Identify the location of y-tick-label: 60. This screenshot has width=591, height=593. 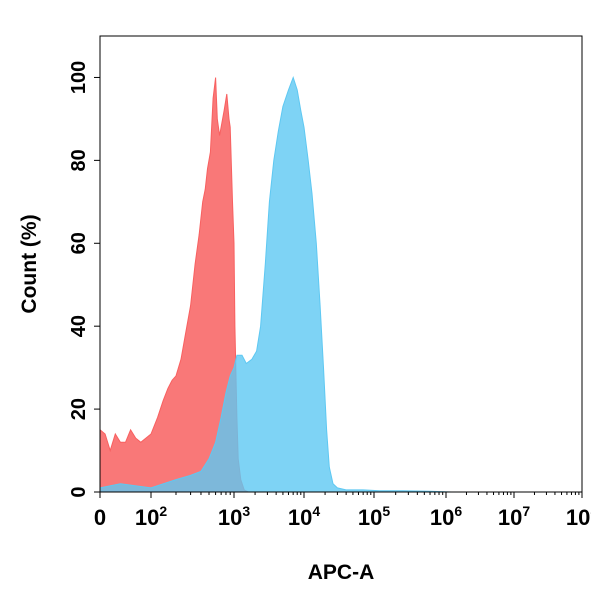
(79, 243).